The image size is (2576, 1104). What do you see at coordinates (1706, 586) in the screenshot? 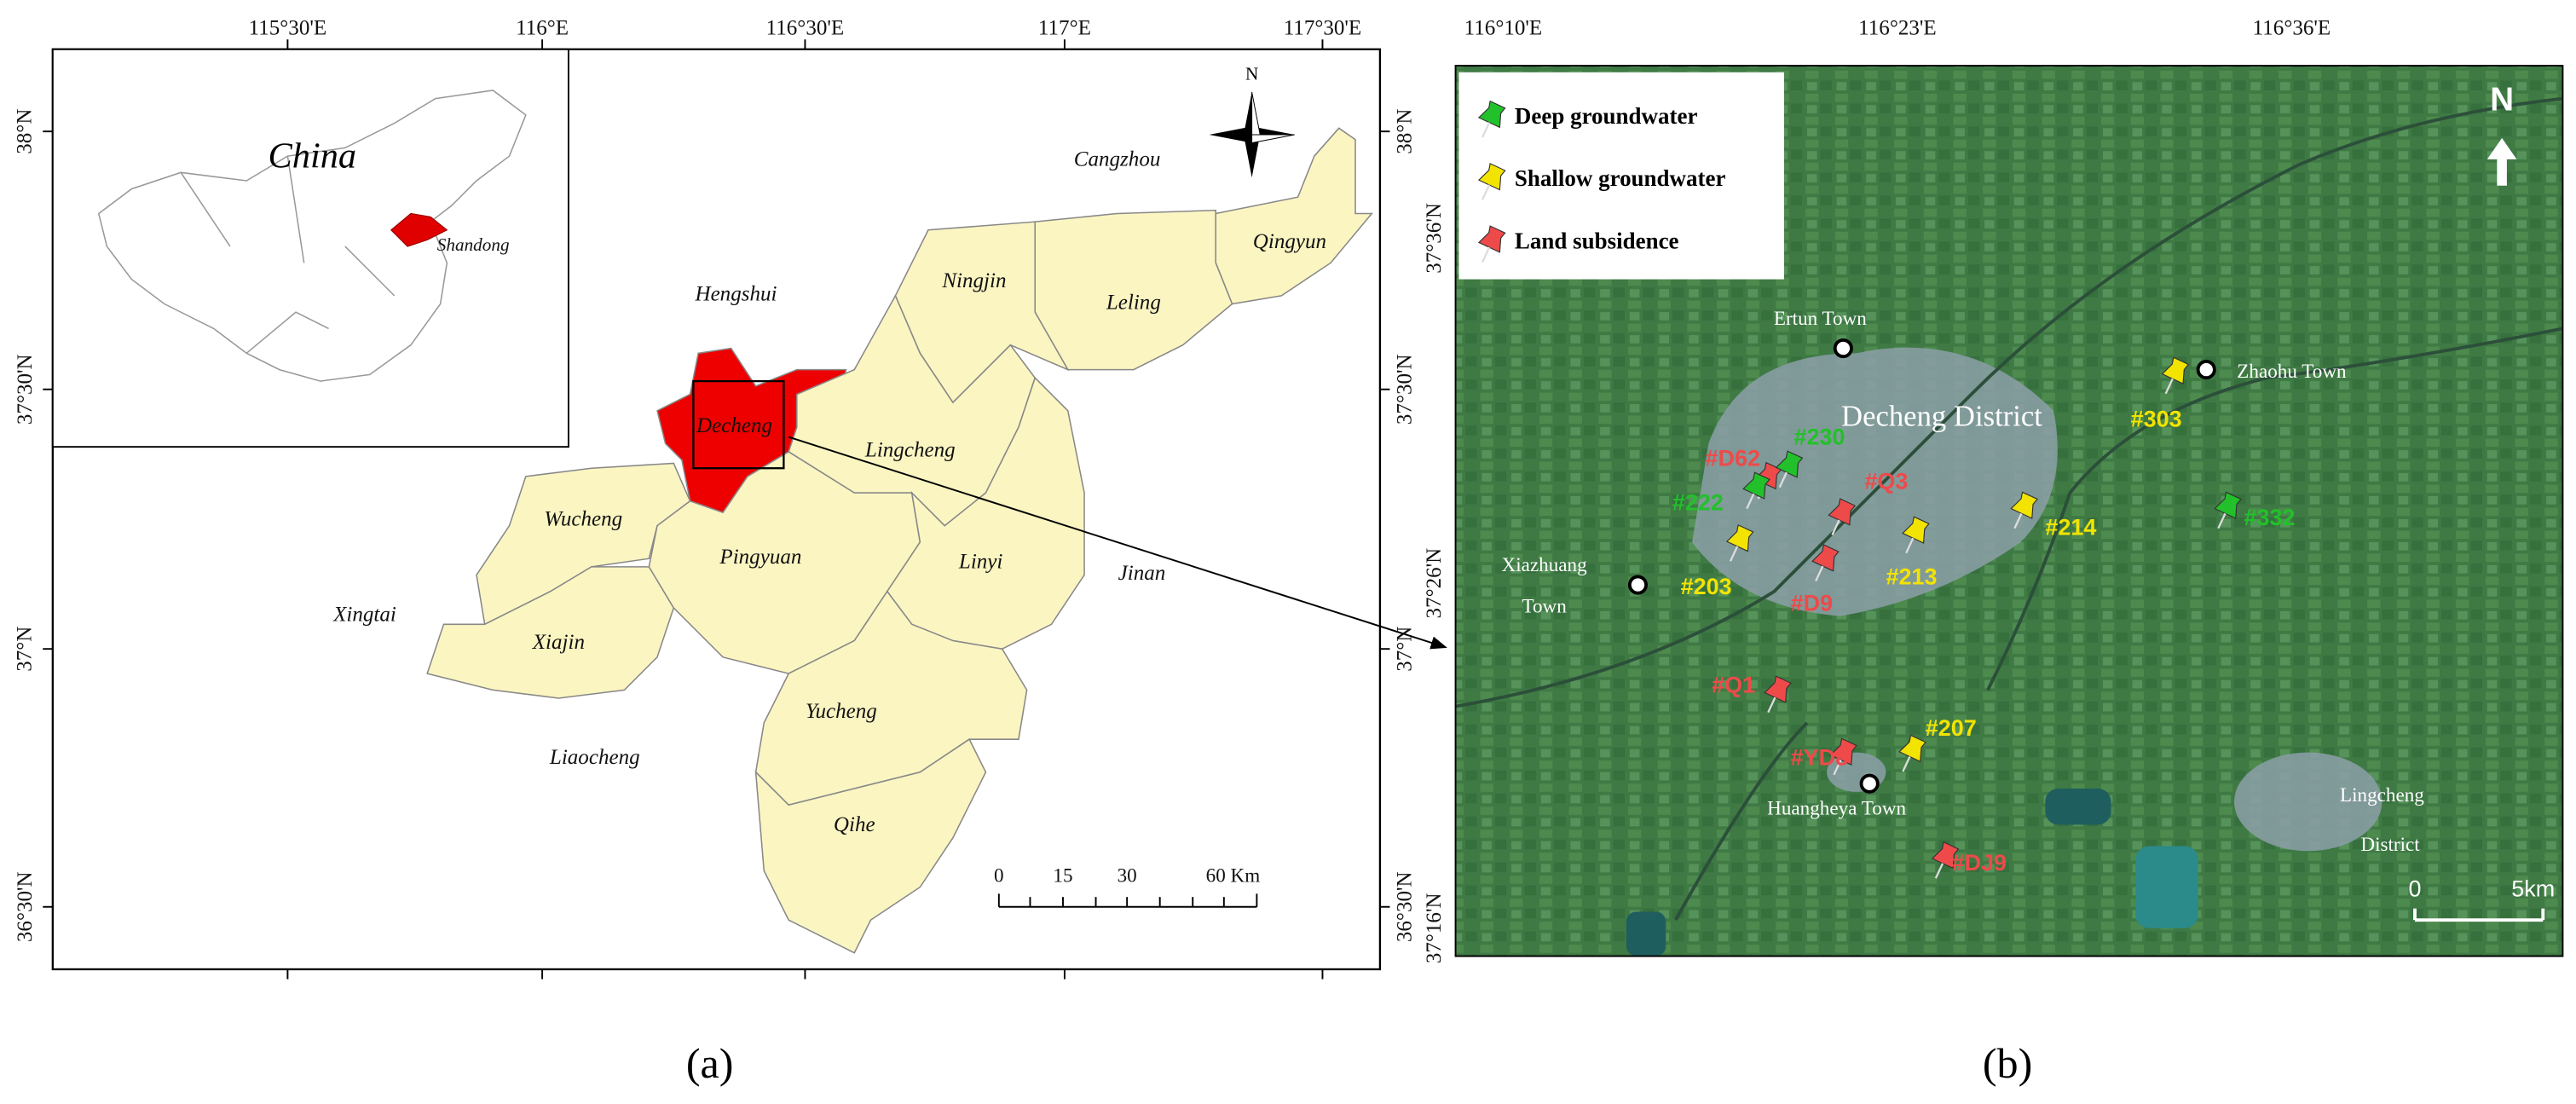
I see `well-label: #203` at bounding box center [1706, 586].